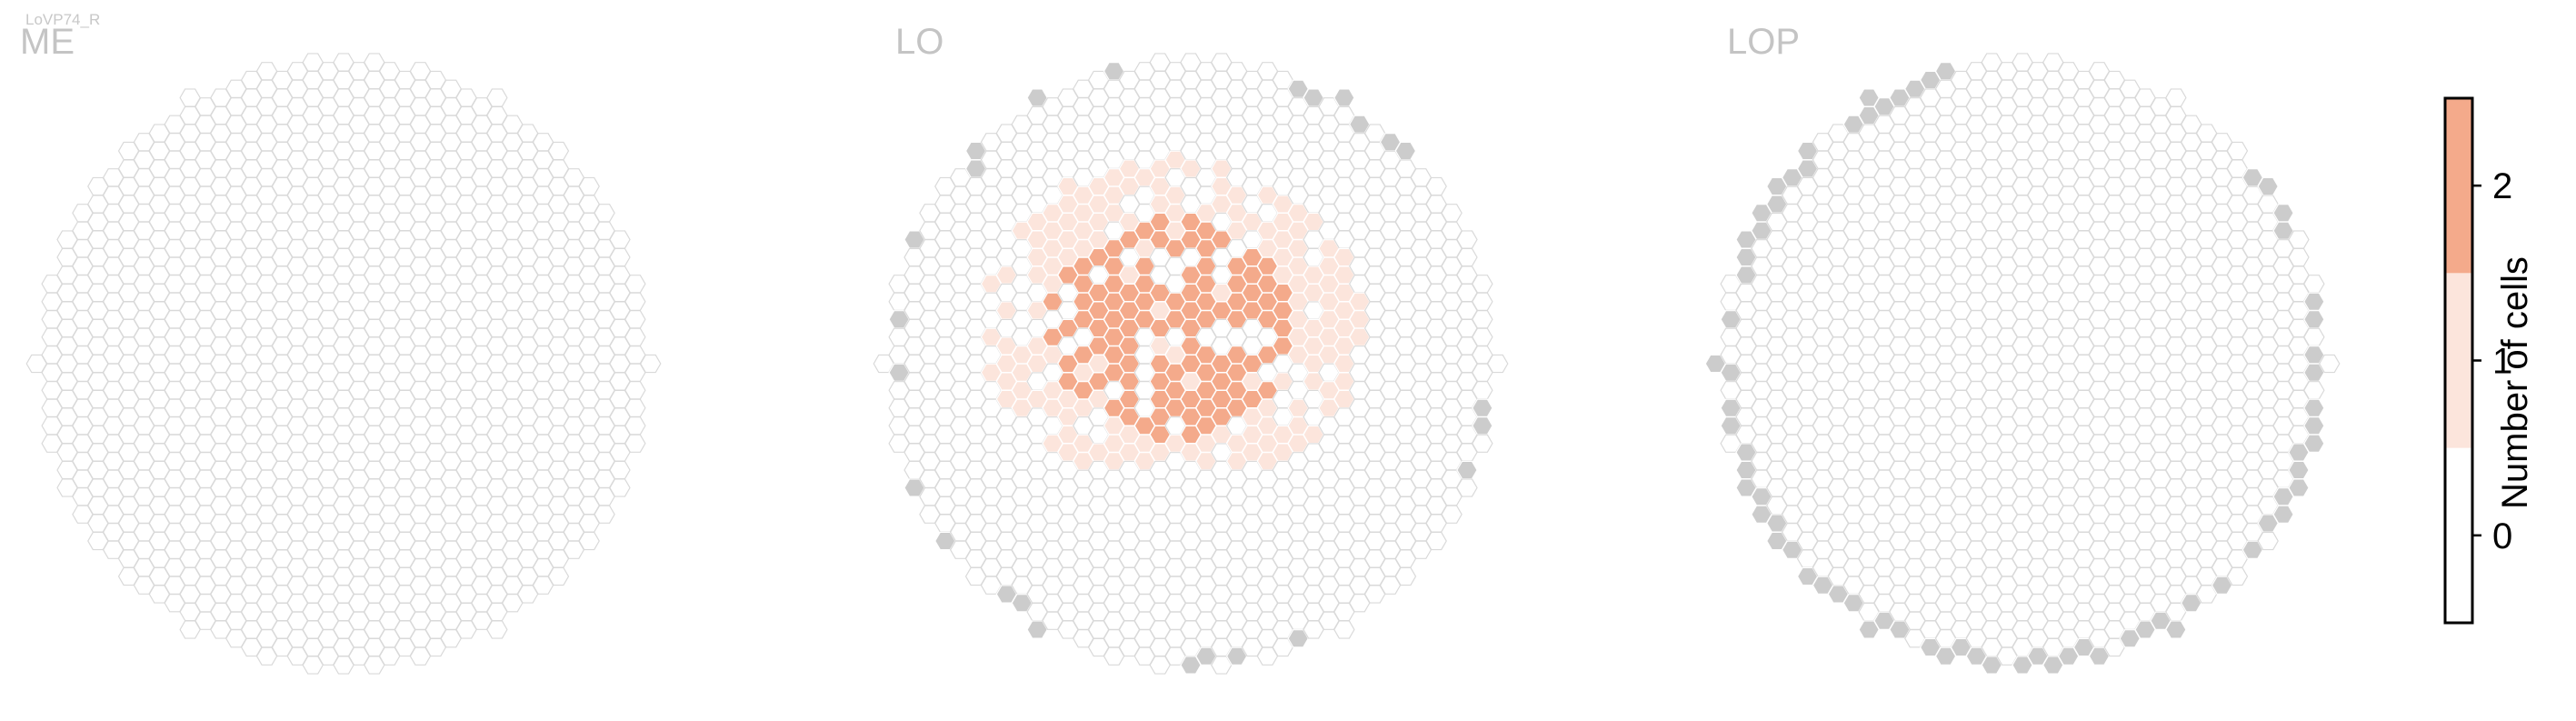 The width and height of the screenshot is (2576, 721). Describe the element at coordinates (2502, 362) in the screenshot. I see `colorbar-tick-label: 1` at that location.